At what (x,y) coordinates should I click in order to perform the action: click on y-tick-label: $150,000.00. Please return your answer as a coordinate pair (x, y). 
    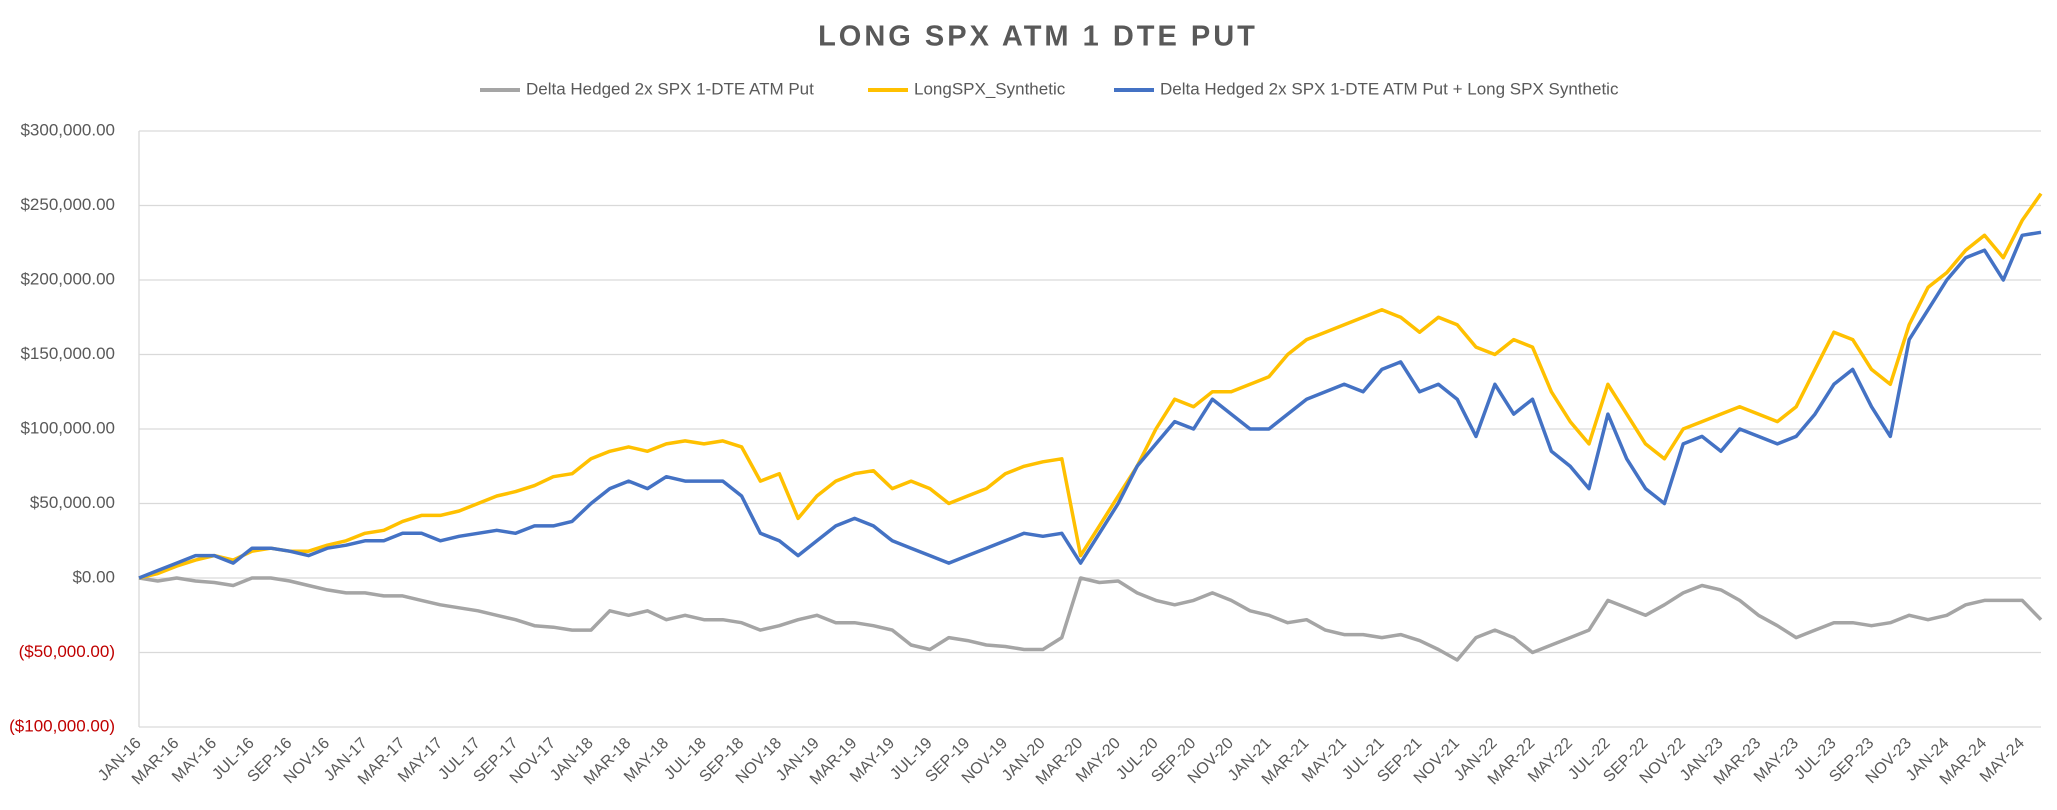
    Looking at the image, I should click on (67, 353).